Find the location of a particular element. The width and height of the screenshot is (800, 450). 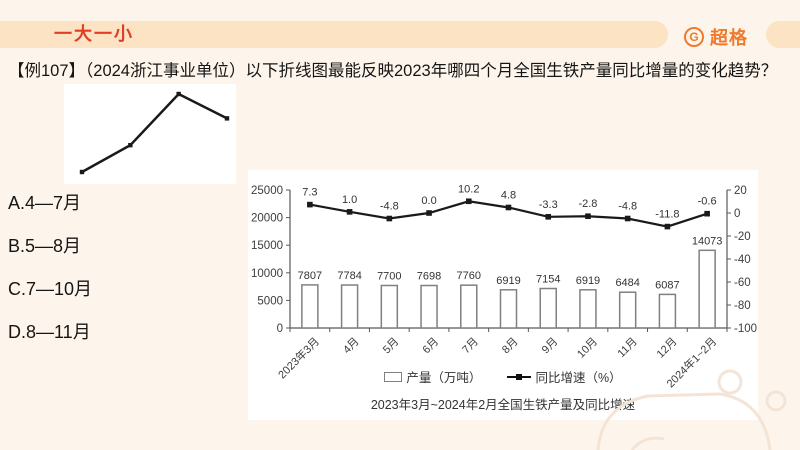

option-a: A.4—7月 is located at coordinates (45, 203).